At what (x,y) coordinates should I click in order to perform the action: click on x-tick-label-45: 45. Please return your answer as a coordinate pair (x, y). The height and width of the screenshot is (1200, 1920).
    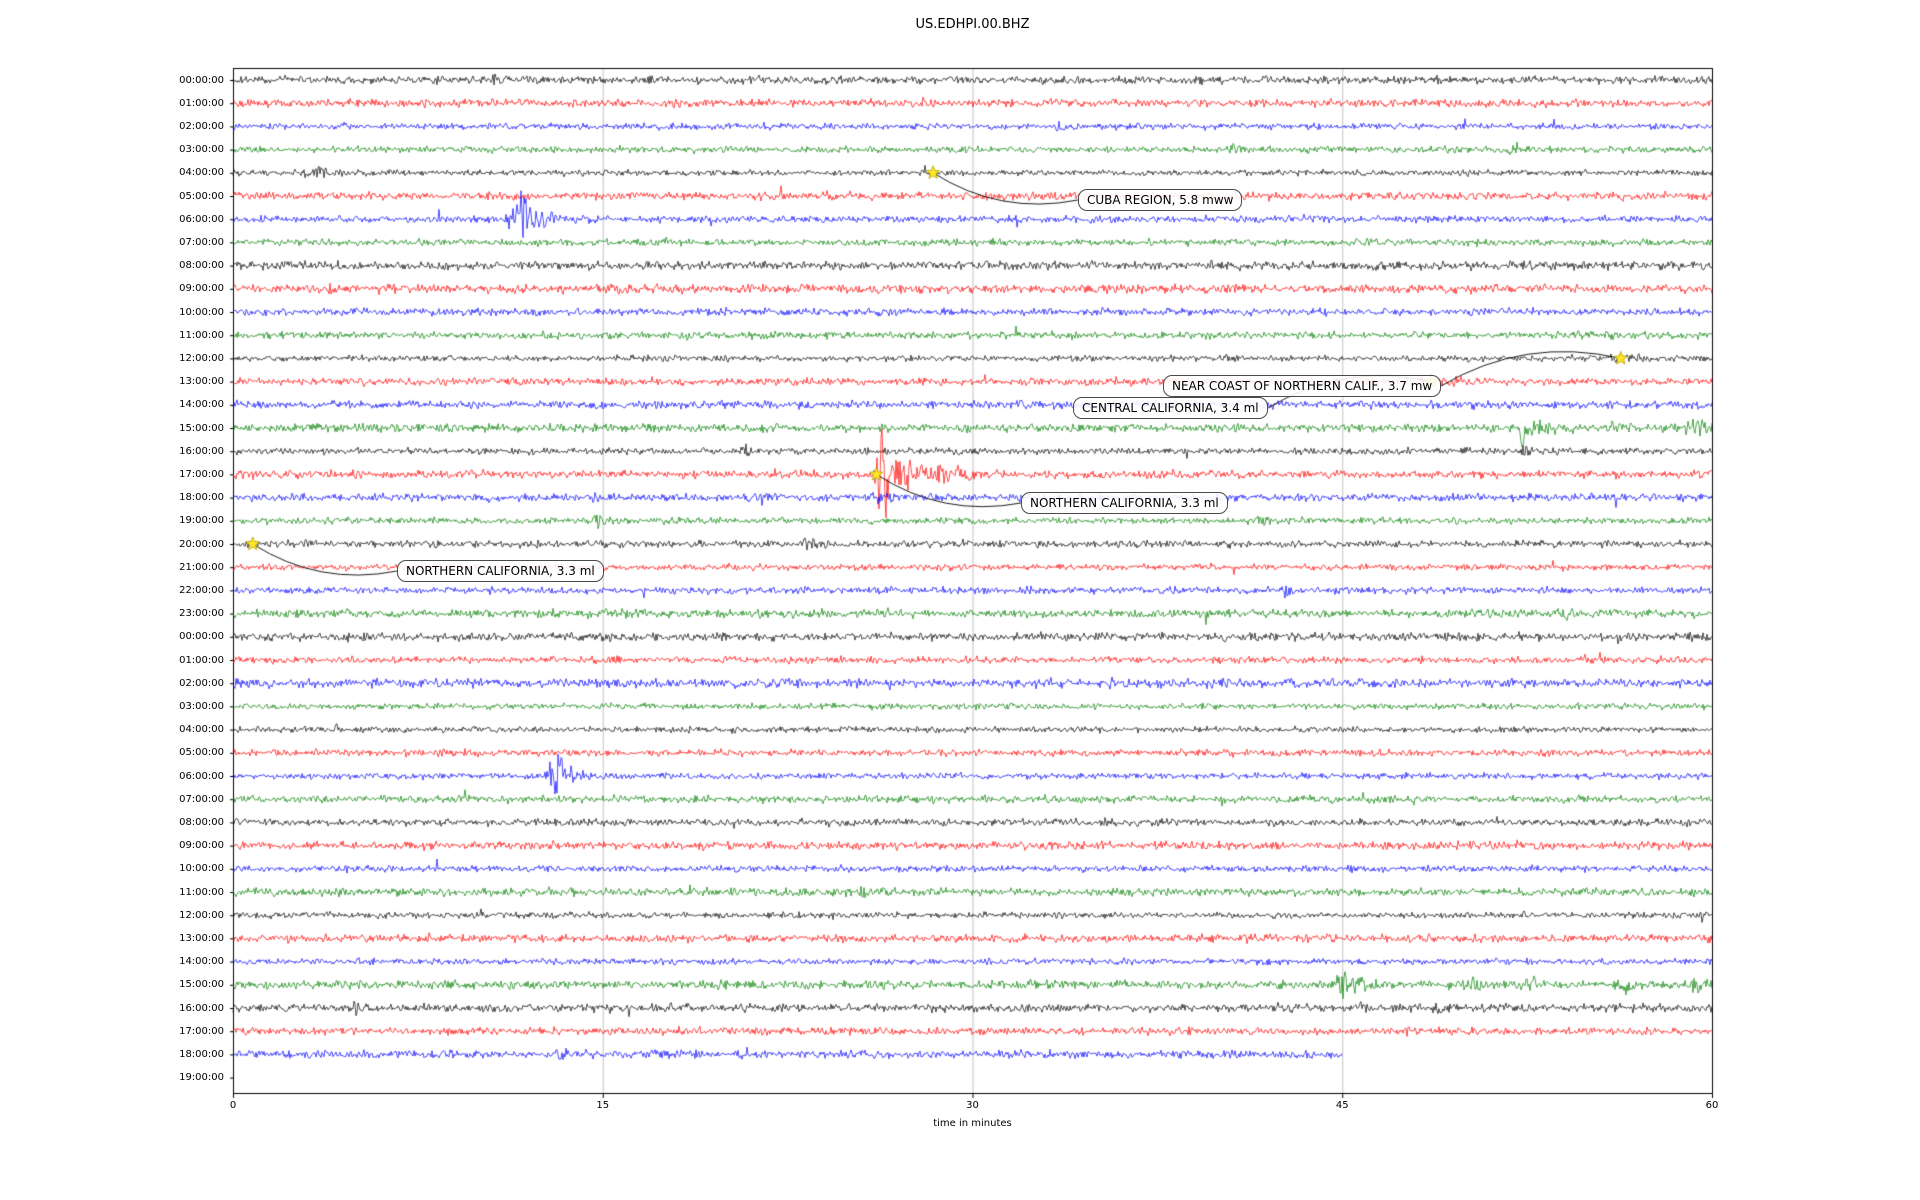
    Looking at the image, I should click on (1342, 1105).